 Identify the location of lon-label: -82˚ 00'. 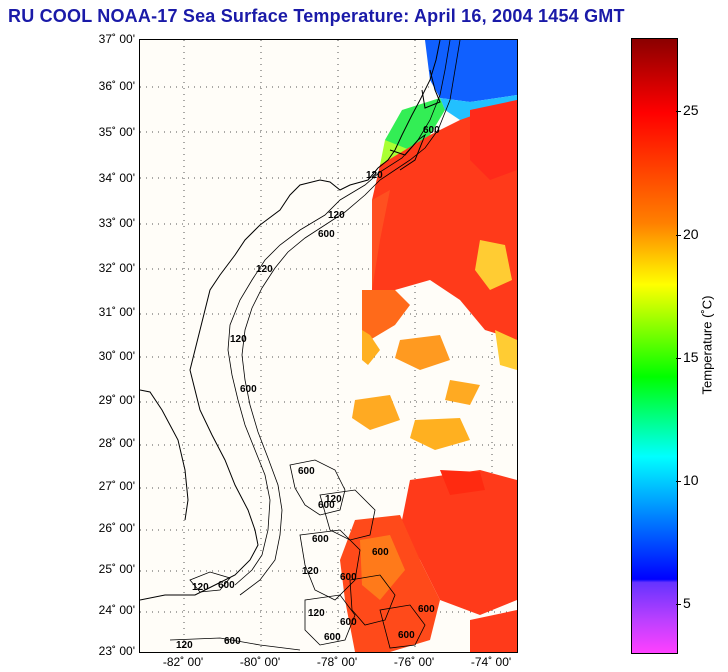
(183, 662).